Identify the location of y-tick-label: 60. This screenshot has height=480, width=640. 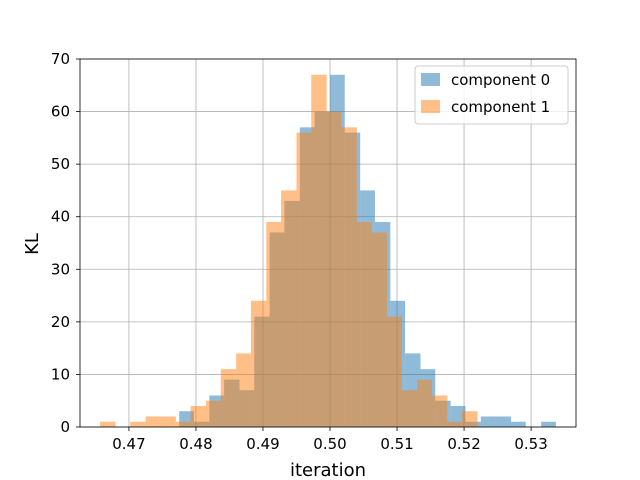
(60, 112).